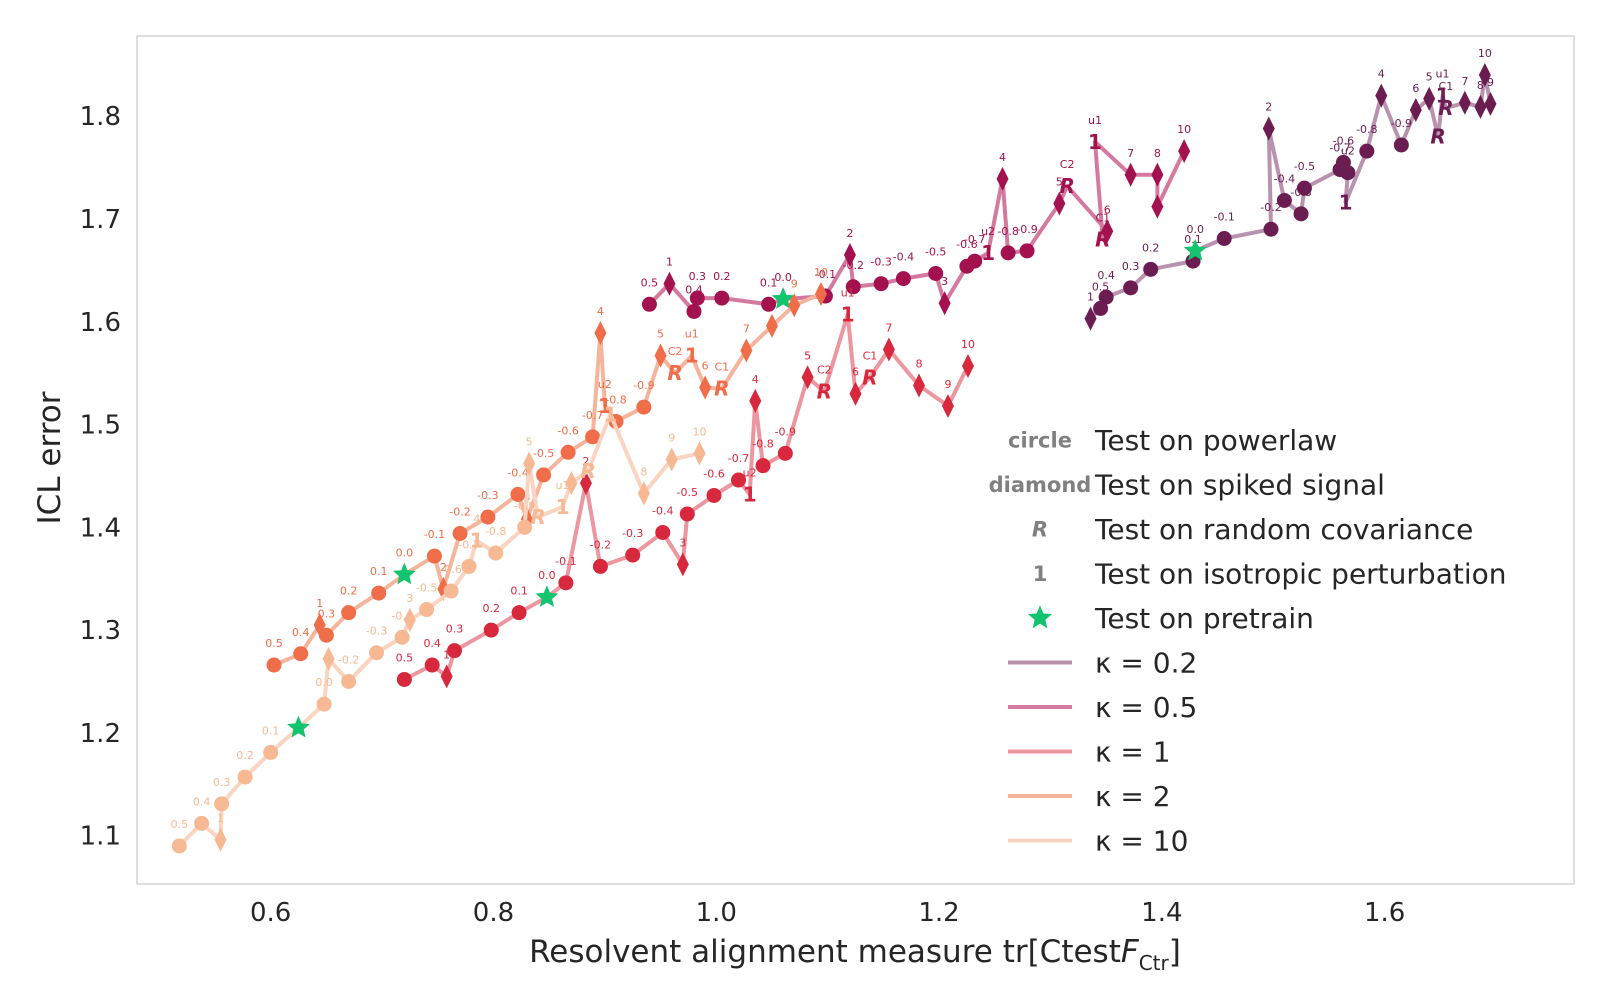  What do you see at coordinates (1040, 485) in the screenshot?
I see `legend-marker: diamond` at bounding box center [1040, 485].